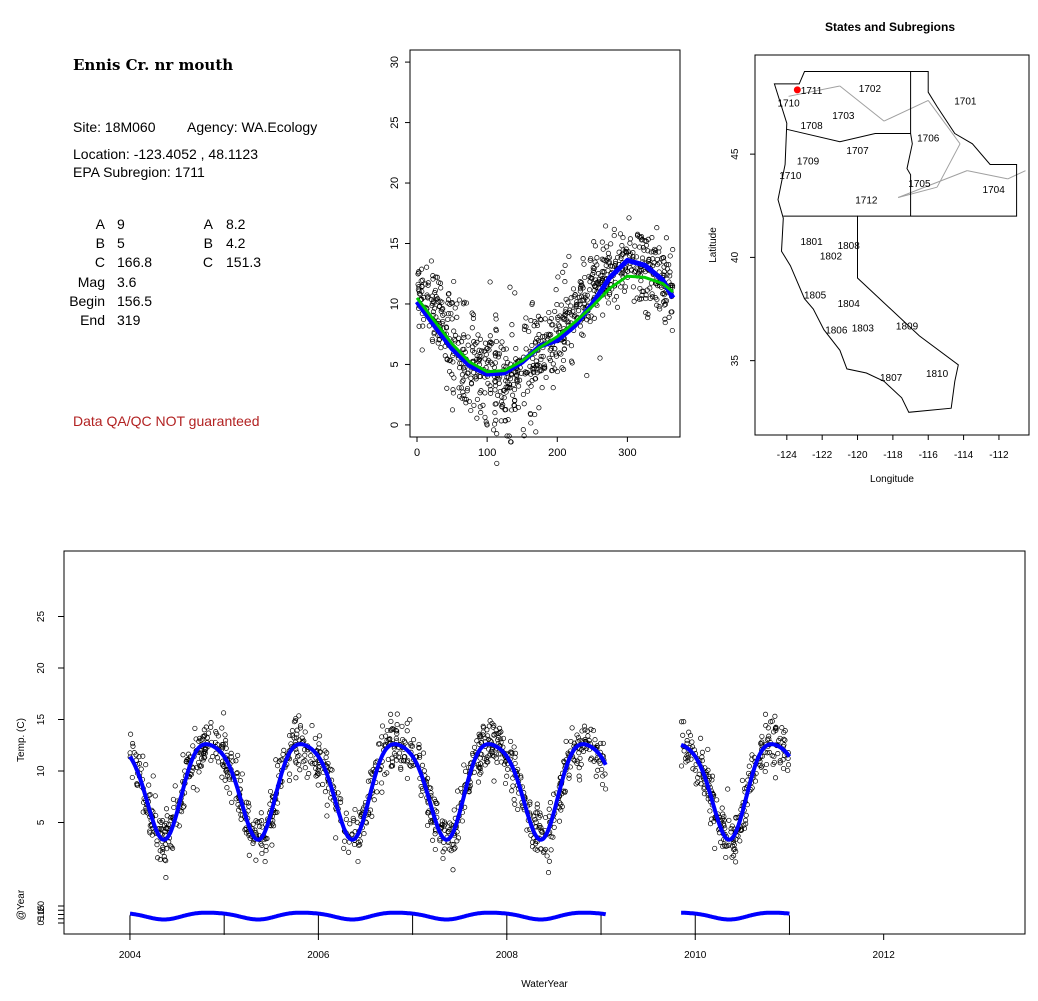  I want to click on lower-y-tick-label: 20, so click(41, 906).